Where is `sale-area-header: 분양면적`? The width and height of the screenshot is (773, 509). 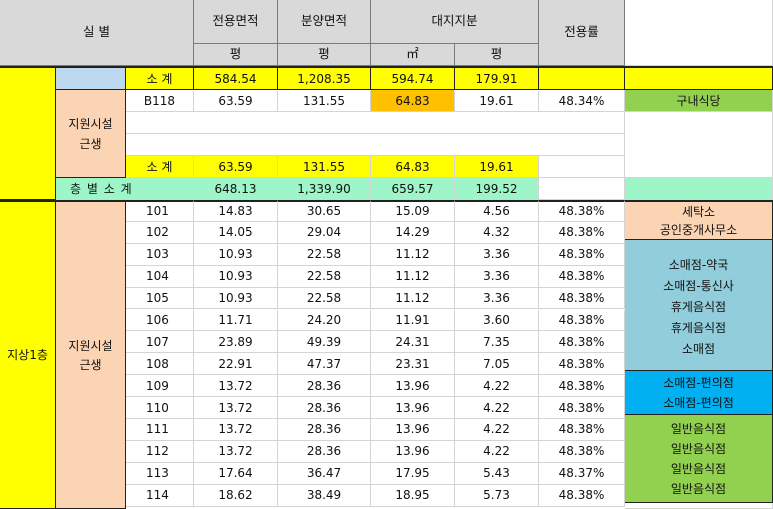
sale-area-header: 분양면적 is located at coordinates (324, 22).